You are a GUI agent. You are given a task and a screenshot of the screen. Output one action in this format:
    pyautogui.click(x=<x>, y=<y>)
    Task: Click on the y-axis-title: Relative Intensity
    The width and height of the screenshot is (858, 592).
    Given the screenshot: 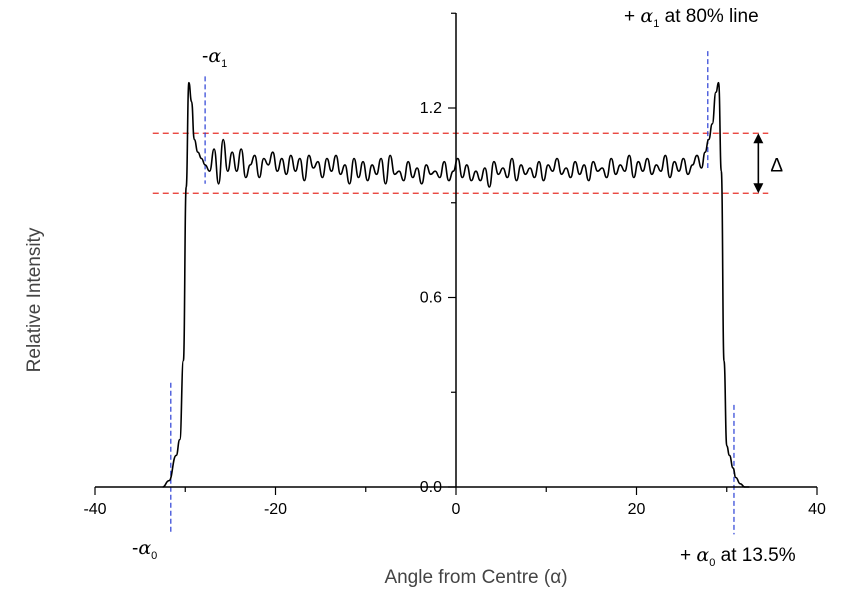 What is the action you would take?
    pyautogui.click(x=34, y=299)
    